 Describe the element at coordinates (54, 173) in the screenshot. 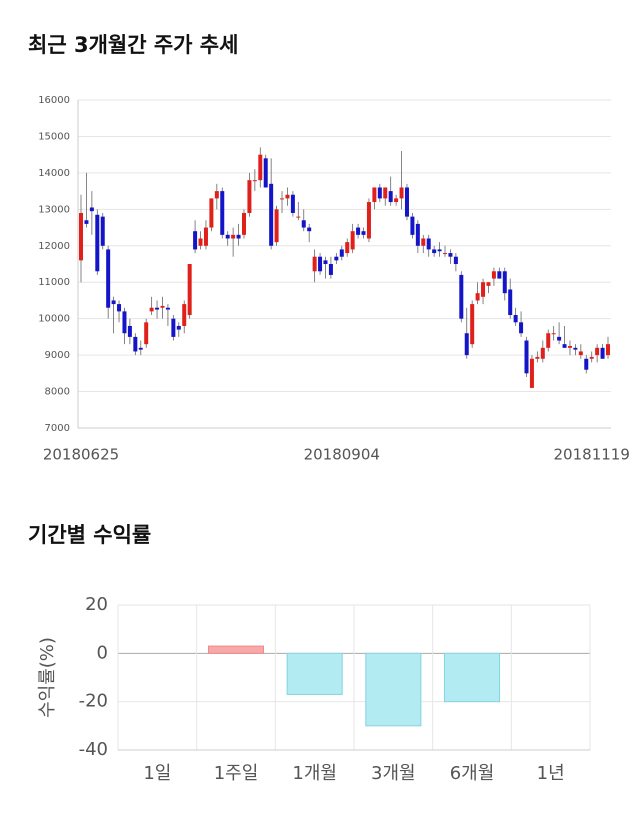

I see `y-tick-label: 14000` at that location.